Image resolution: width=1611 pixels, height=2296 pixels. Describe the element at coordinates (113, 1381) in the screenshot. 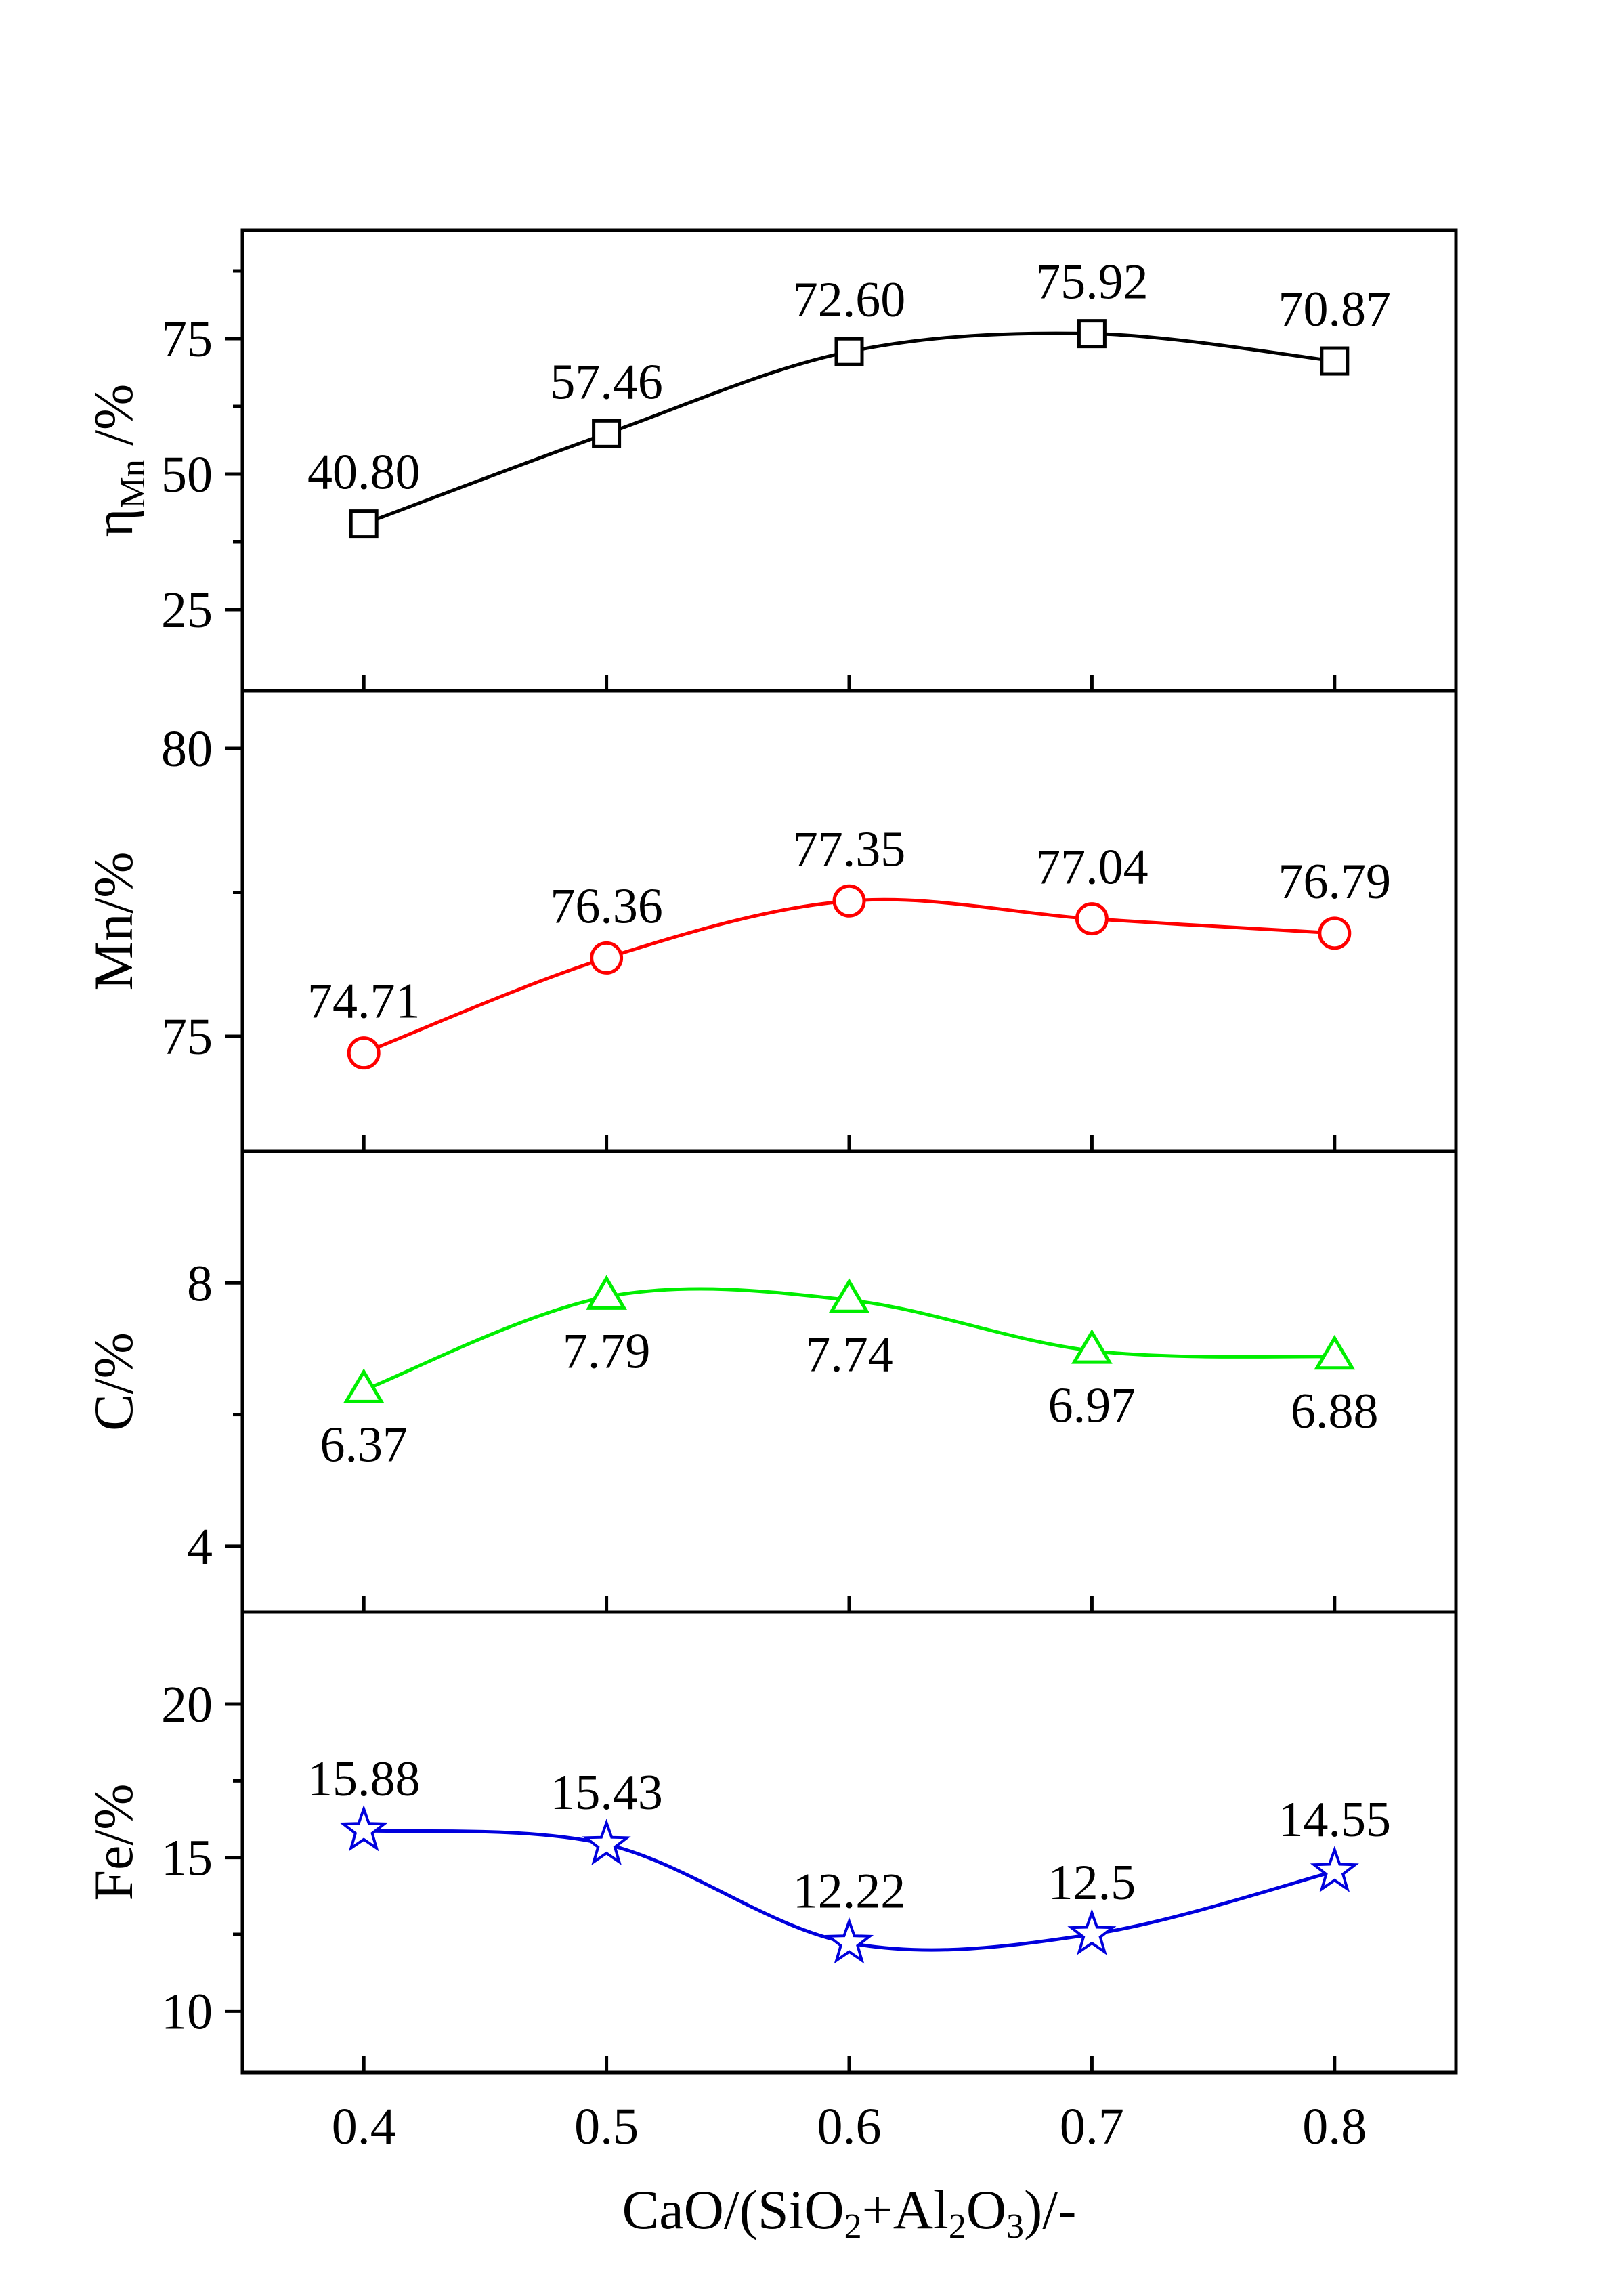

I see `y-axis-label: C/%` at that location.